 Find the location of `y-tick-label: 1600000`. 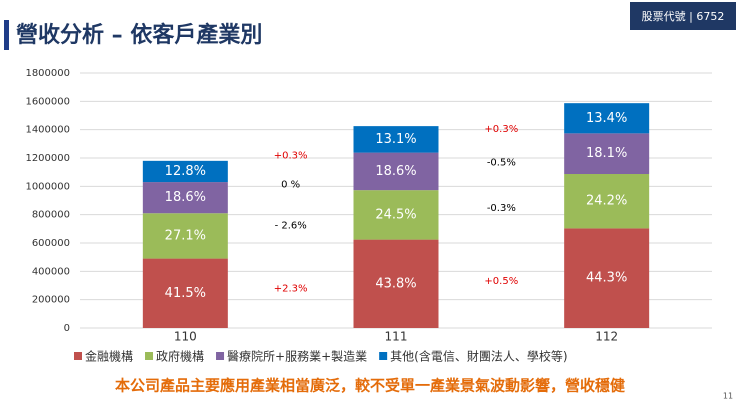

y-tick-label: 1600000 is located at coordinates (47, 101).